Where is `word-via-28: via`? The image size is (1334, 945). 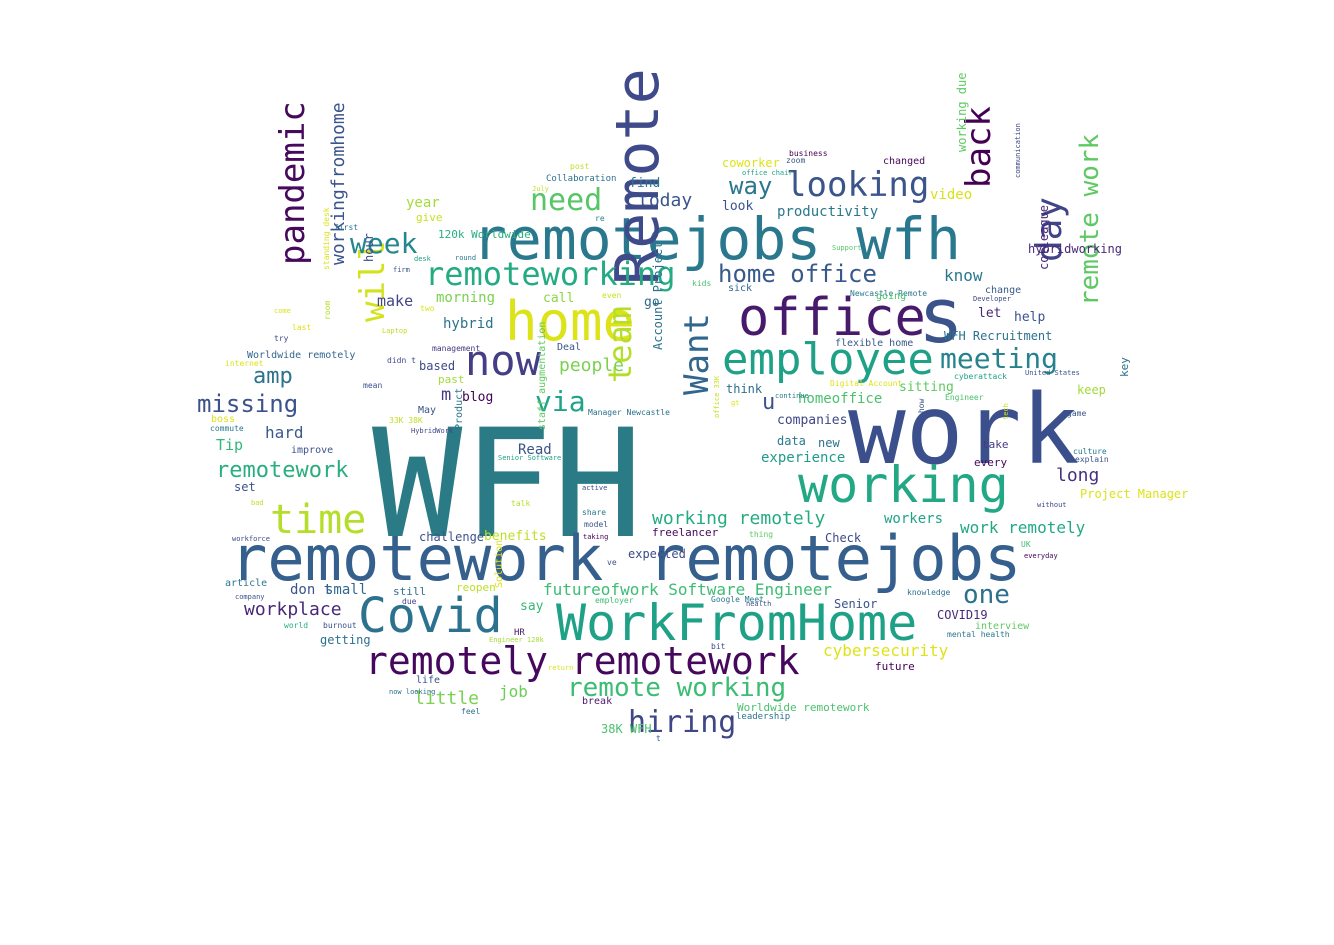
word-via-28: via is located at coordinates (560, 401).